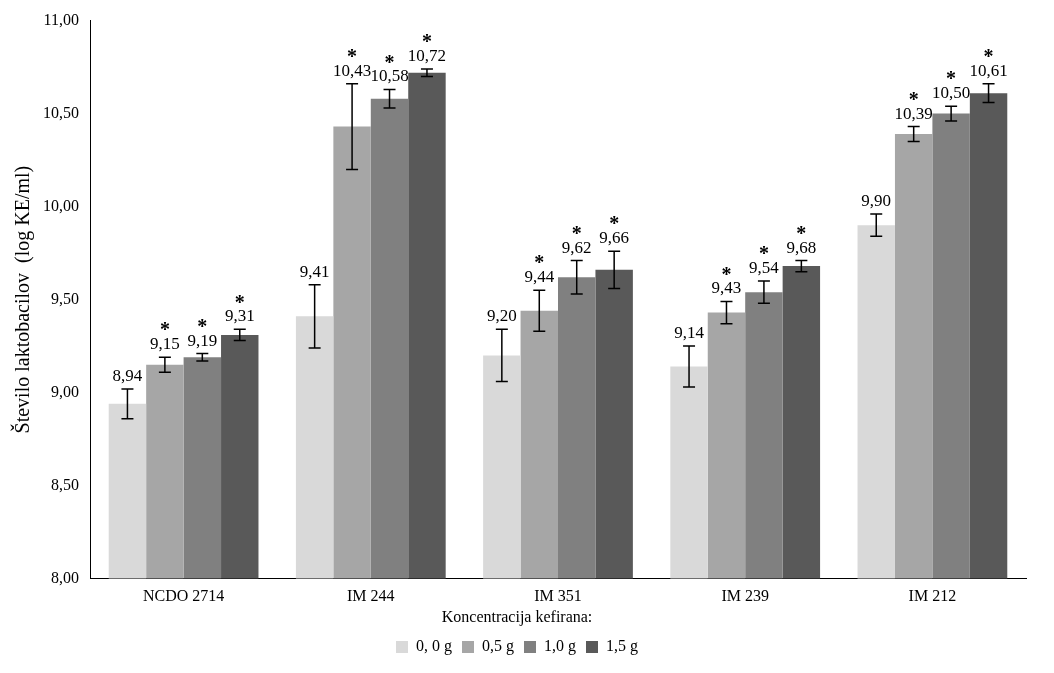 Image resolution: width=1054 pixels, height=673 pixels. Describe the element at coordinates (61, 205) in the screenshot. I see `y-tick-label: 10,00` at that location.